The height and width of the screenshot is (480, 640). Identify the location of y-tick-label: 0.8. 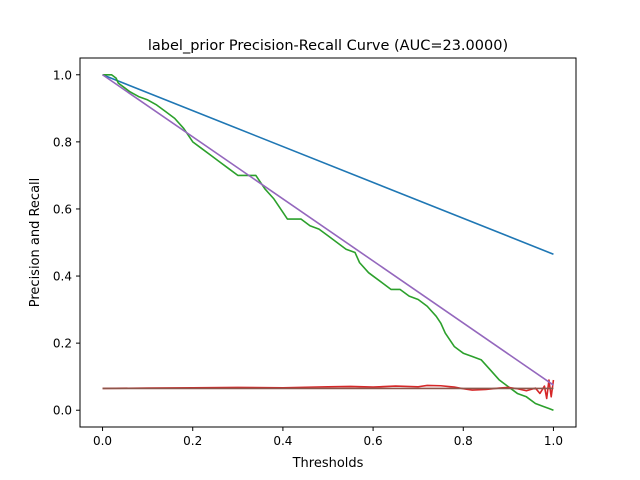
(62, 142).